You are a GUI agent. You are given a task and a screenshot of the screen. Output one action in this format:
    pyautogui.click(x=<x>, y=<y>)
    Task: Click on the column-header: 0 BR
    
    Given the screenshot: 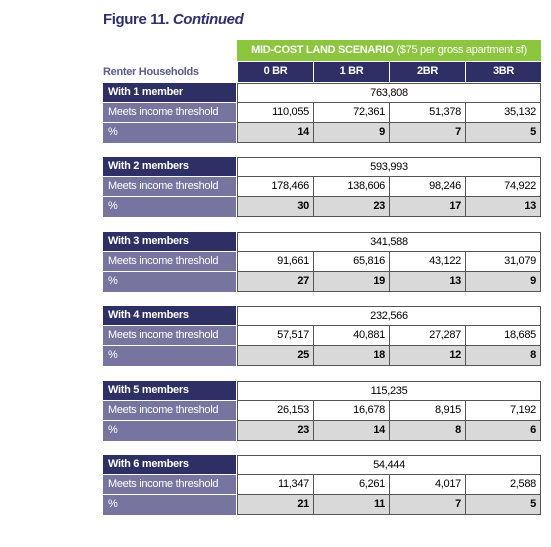 What is the action you would take?
    pyautogui.click(x=275, y=72)
    